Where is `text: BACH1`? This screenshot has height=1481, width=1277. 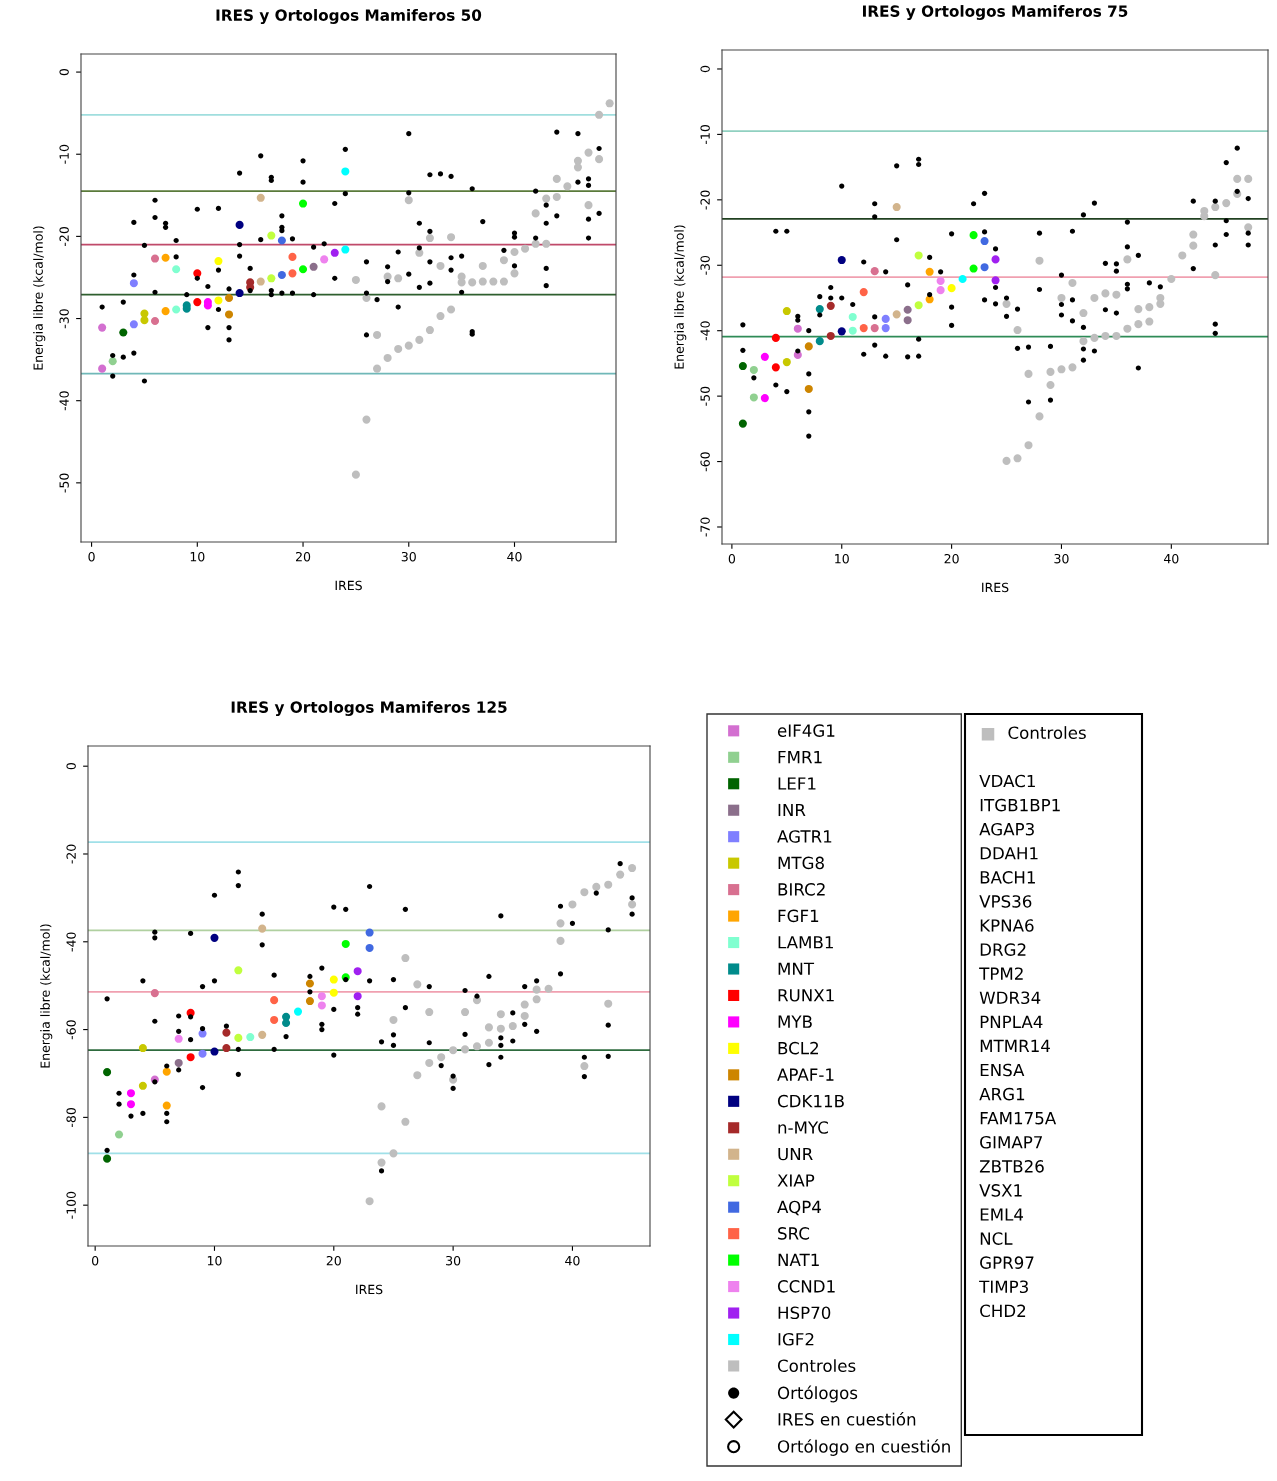 text: BACH1 is located at coordinates (1007, 877).